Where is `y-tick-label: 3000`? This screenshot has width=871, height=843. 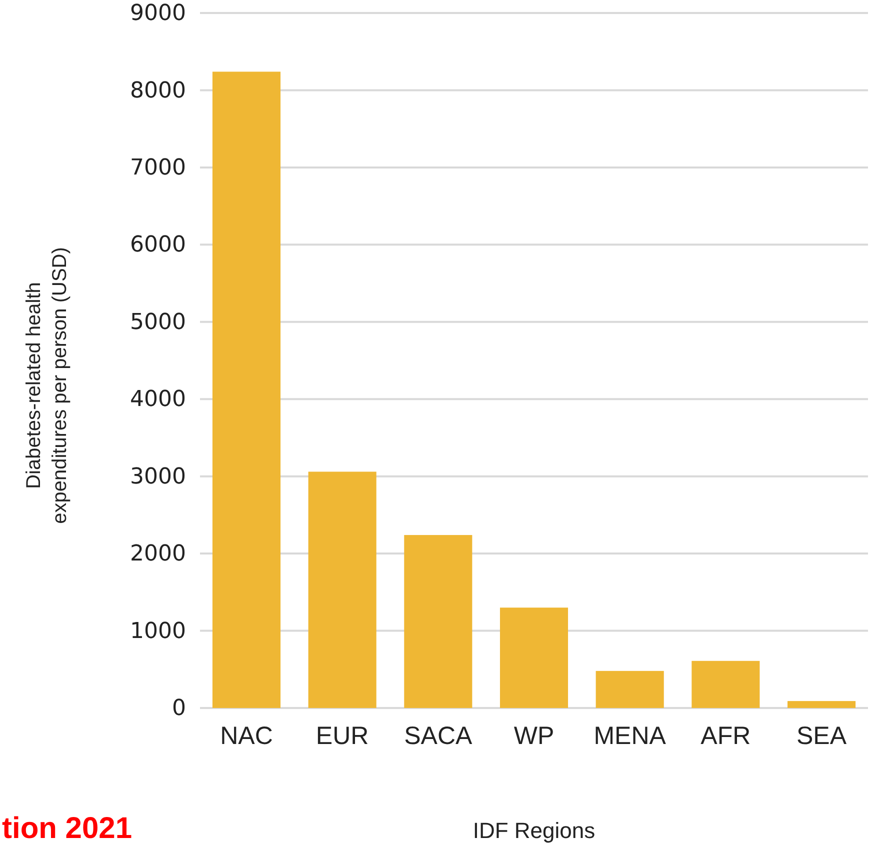
y-tick-label: 3000 is located at coordinates (158, 477).